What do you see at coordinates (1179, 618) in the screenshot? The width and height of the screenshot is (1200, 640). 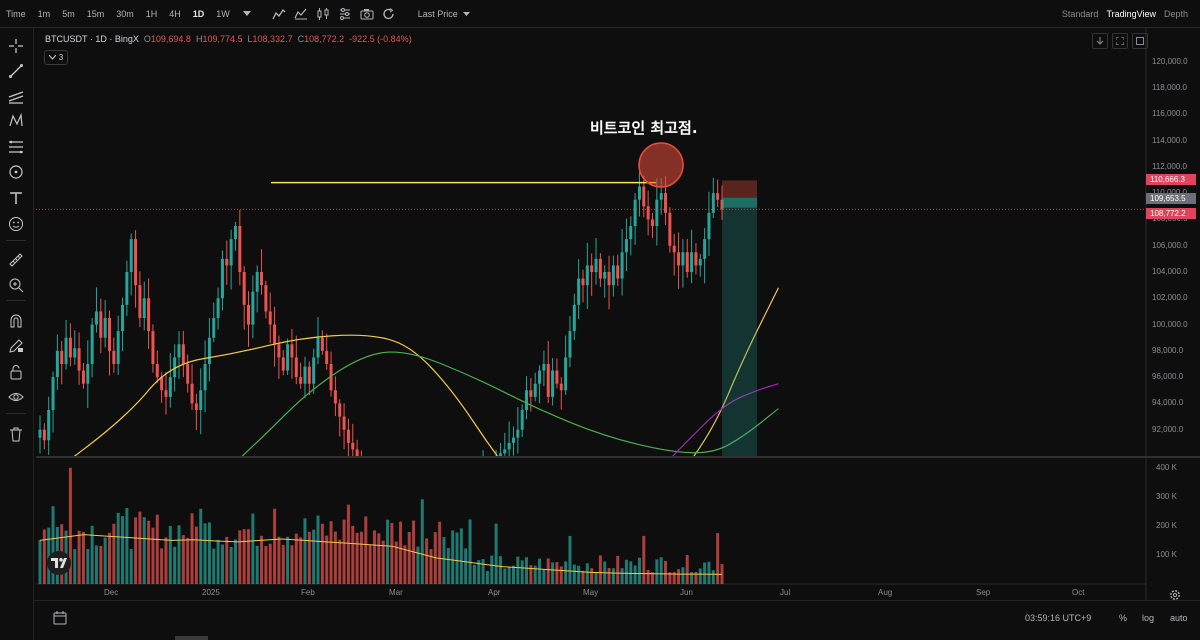 I see `auto-toggle: auto` at bounding box center [1179, 618].